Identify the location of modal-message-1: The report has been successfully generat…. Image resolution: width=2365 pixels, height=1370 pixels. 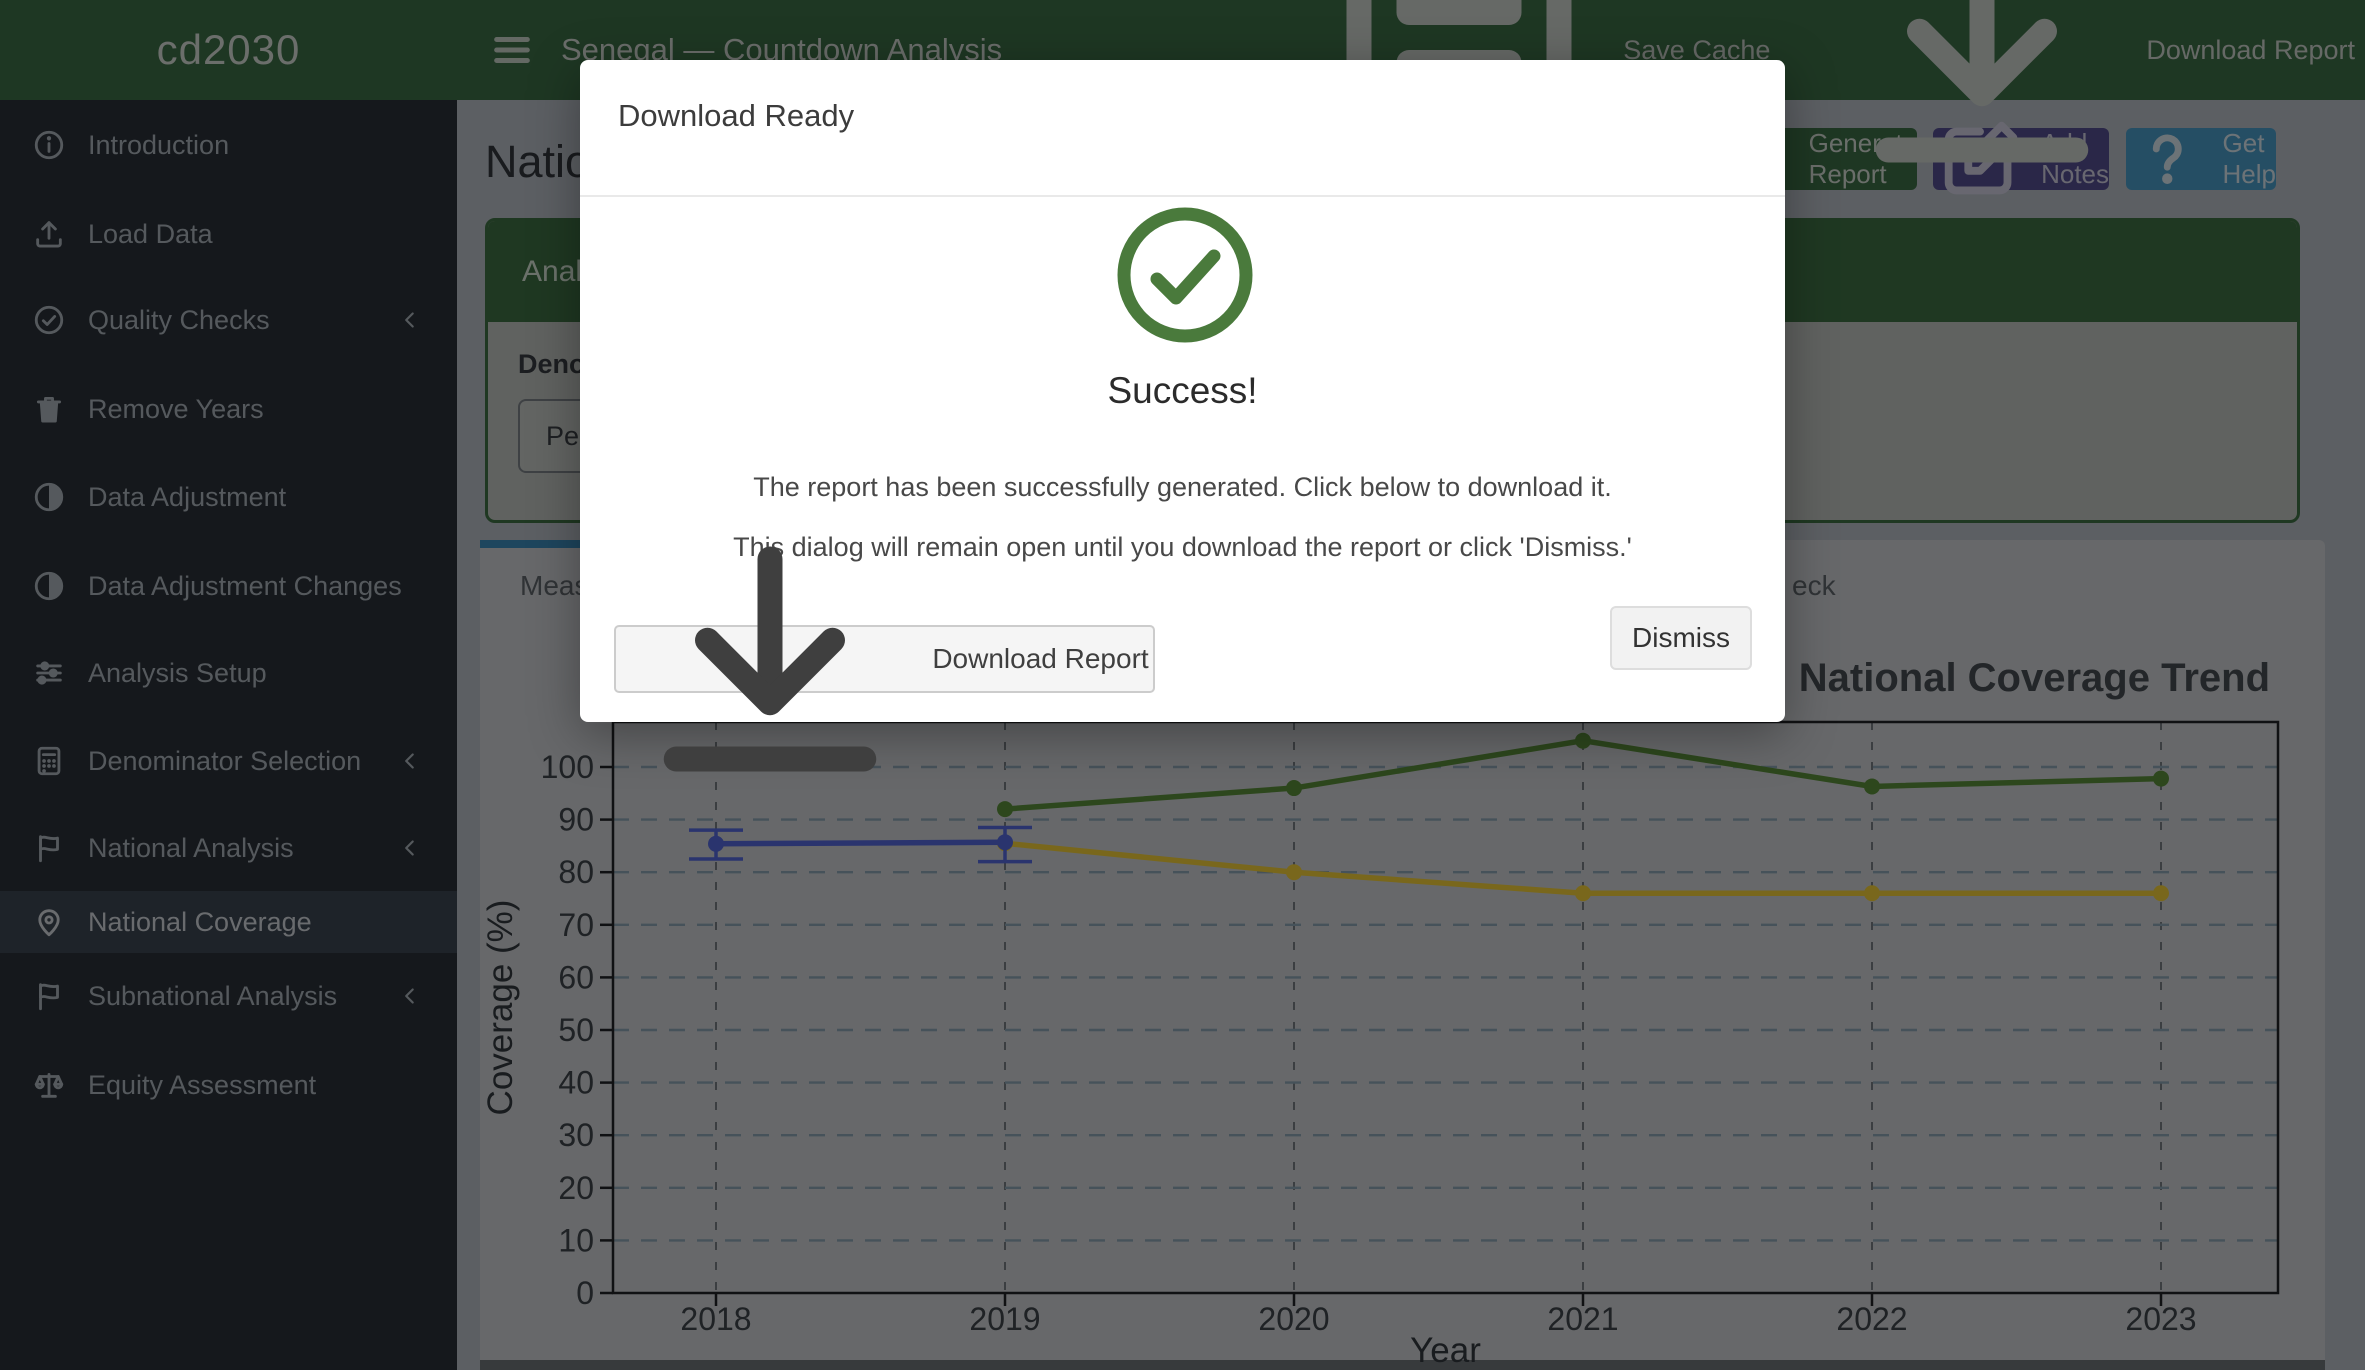
(1182, 487).